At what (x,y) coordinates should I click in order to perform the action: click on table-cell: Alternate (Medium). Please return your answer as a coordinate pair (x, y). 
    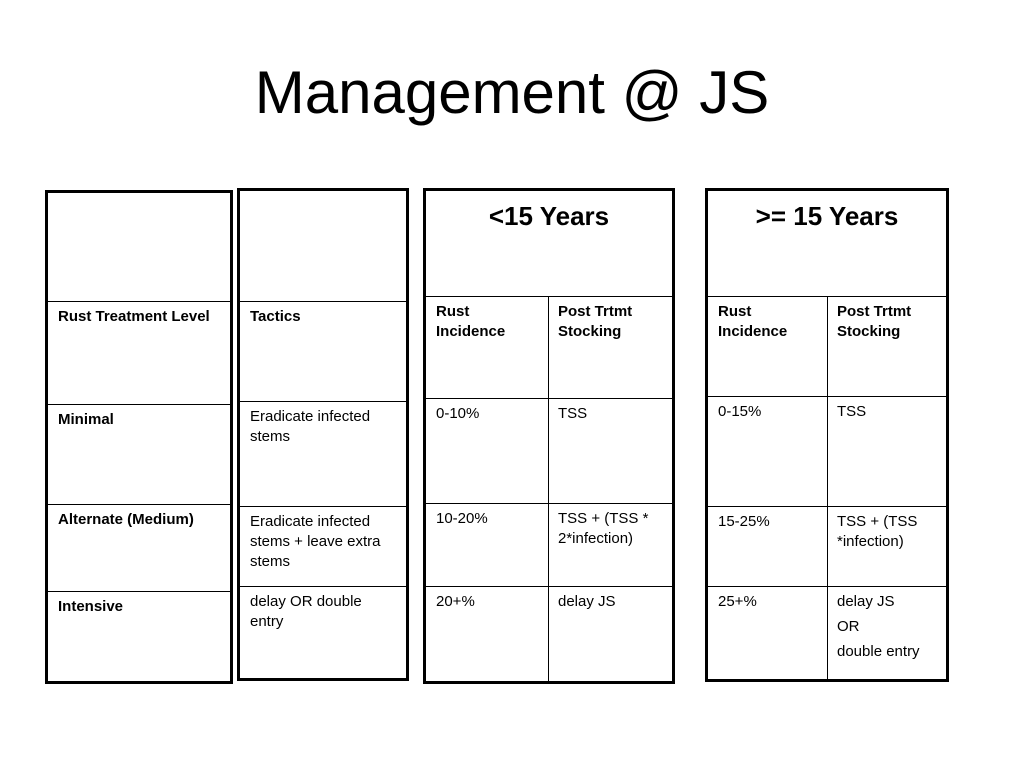
    Looking at the image, I should click on (126, 519).